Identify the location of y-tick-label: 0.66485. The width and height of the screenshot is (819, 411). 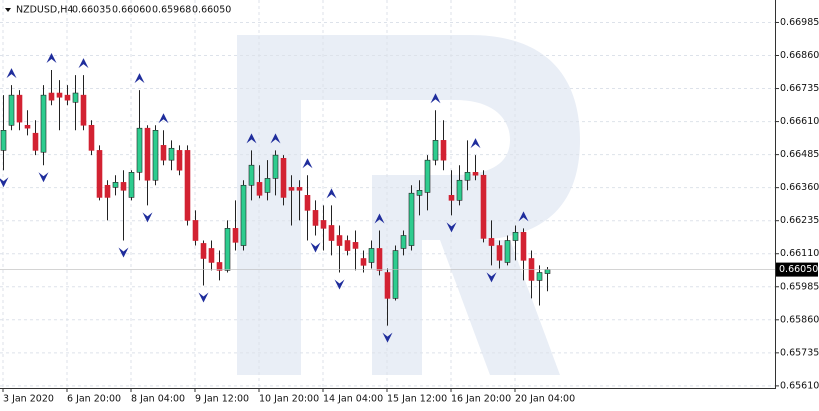
(799, 154).